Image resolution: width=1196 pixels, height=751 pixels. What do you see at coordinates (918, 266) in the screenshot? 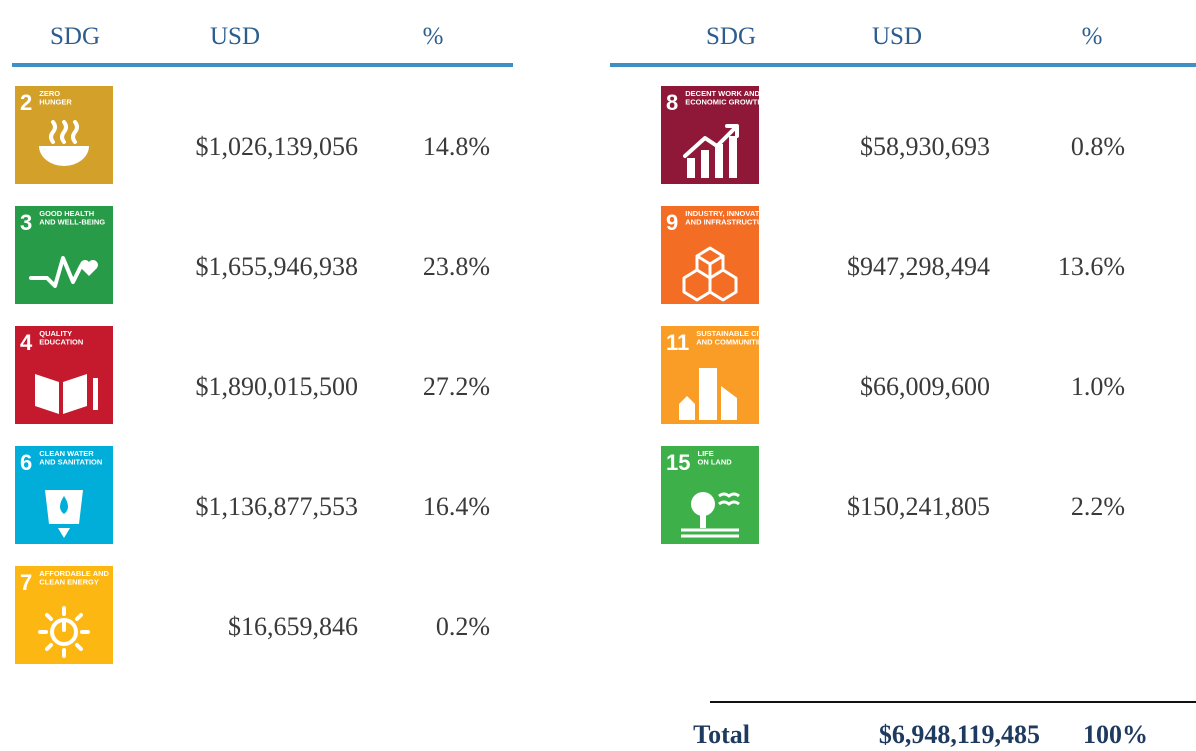
I see `usd-value: $947,298,494` at bounding box center [918, 266].